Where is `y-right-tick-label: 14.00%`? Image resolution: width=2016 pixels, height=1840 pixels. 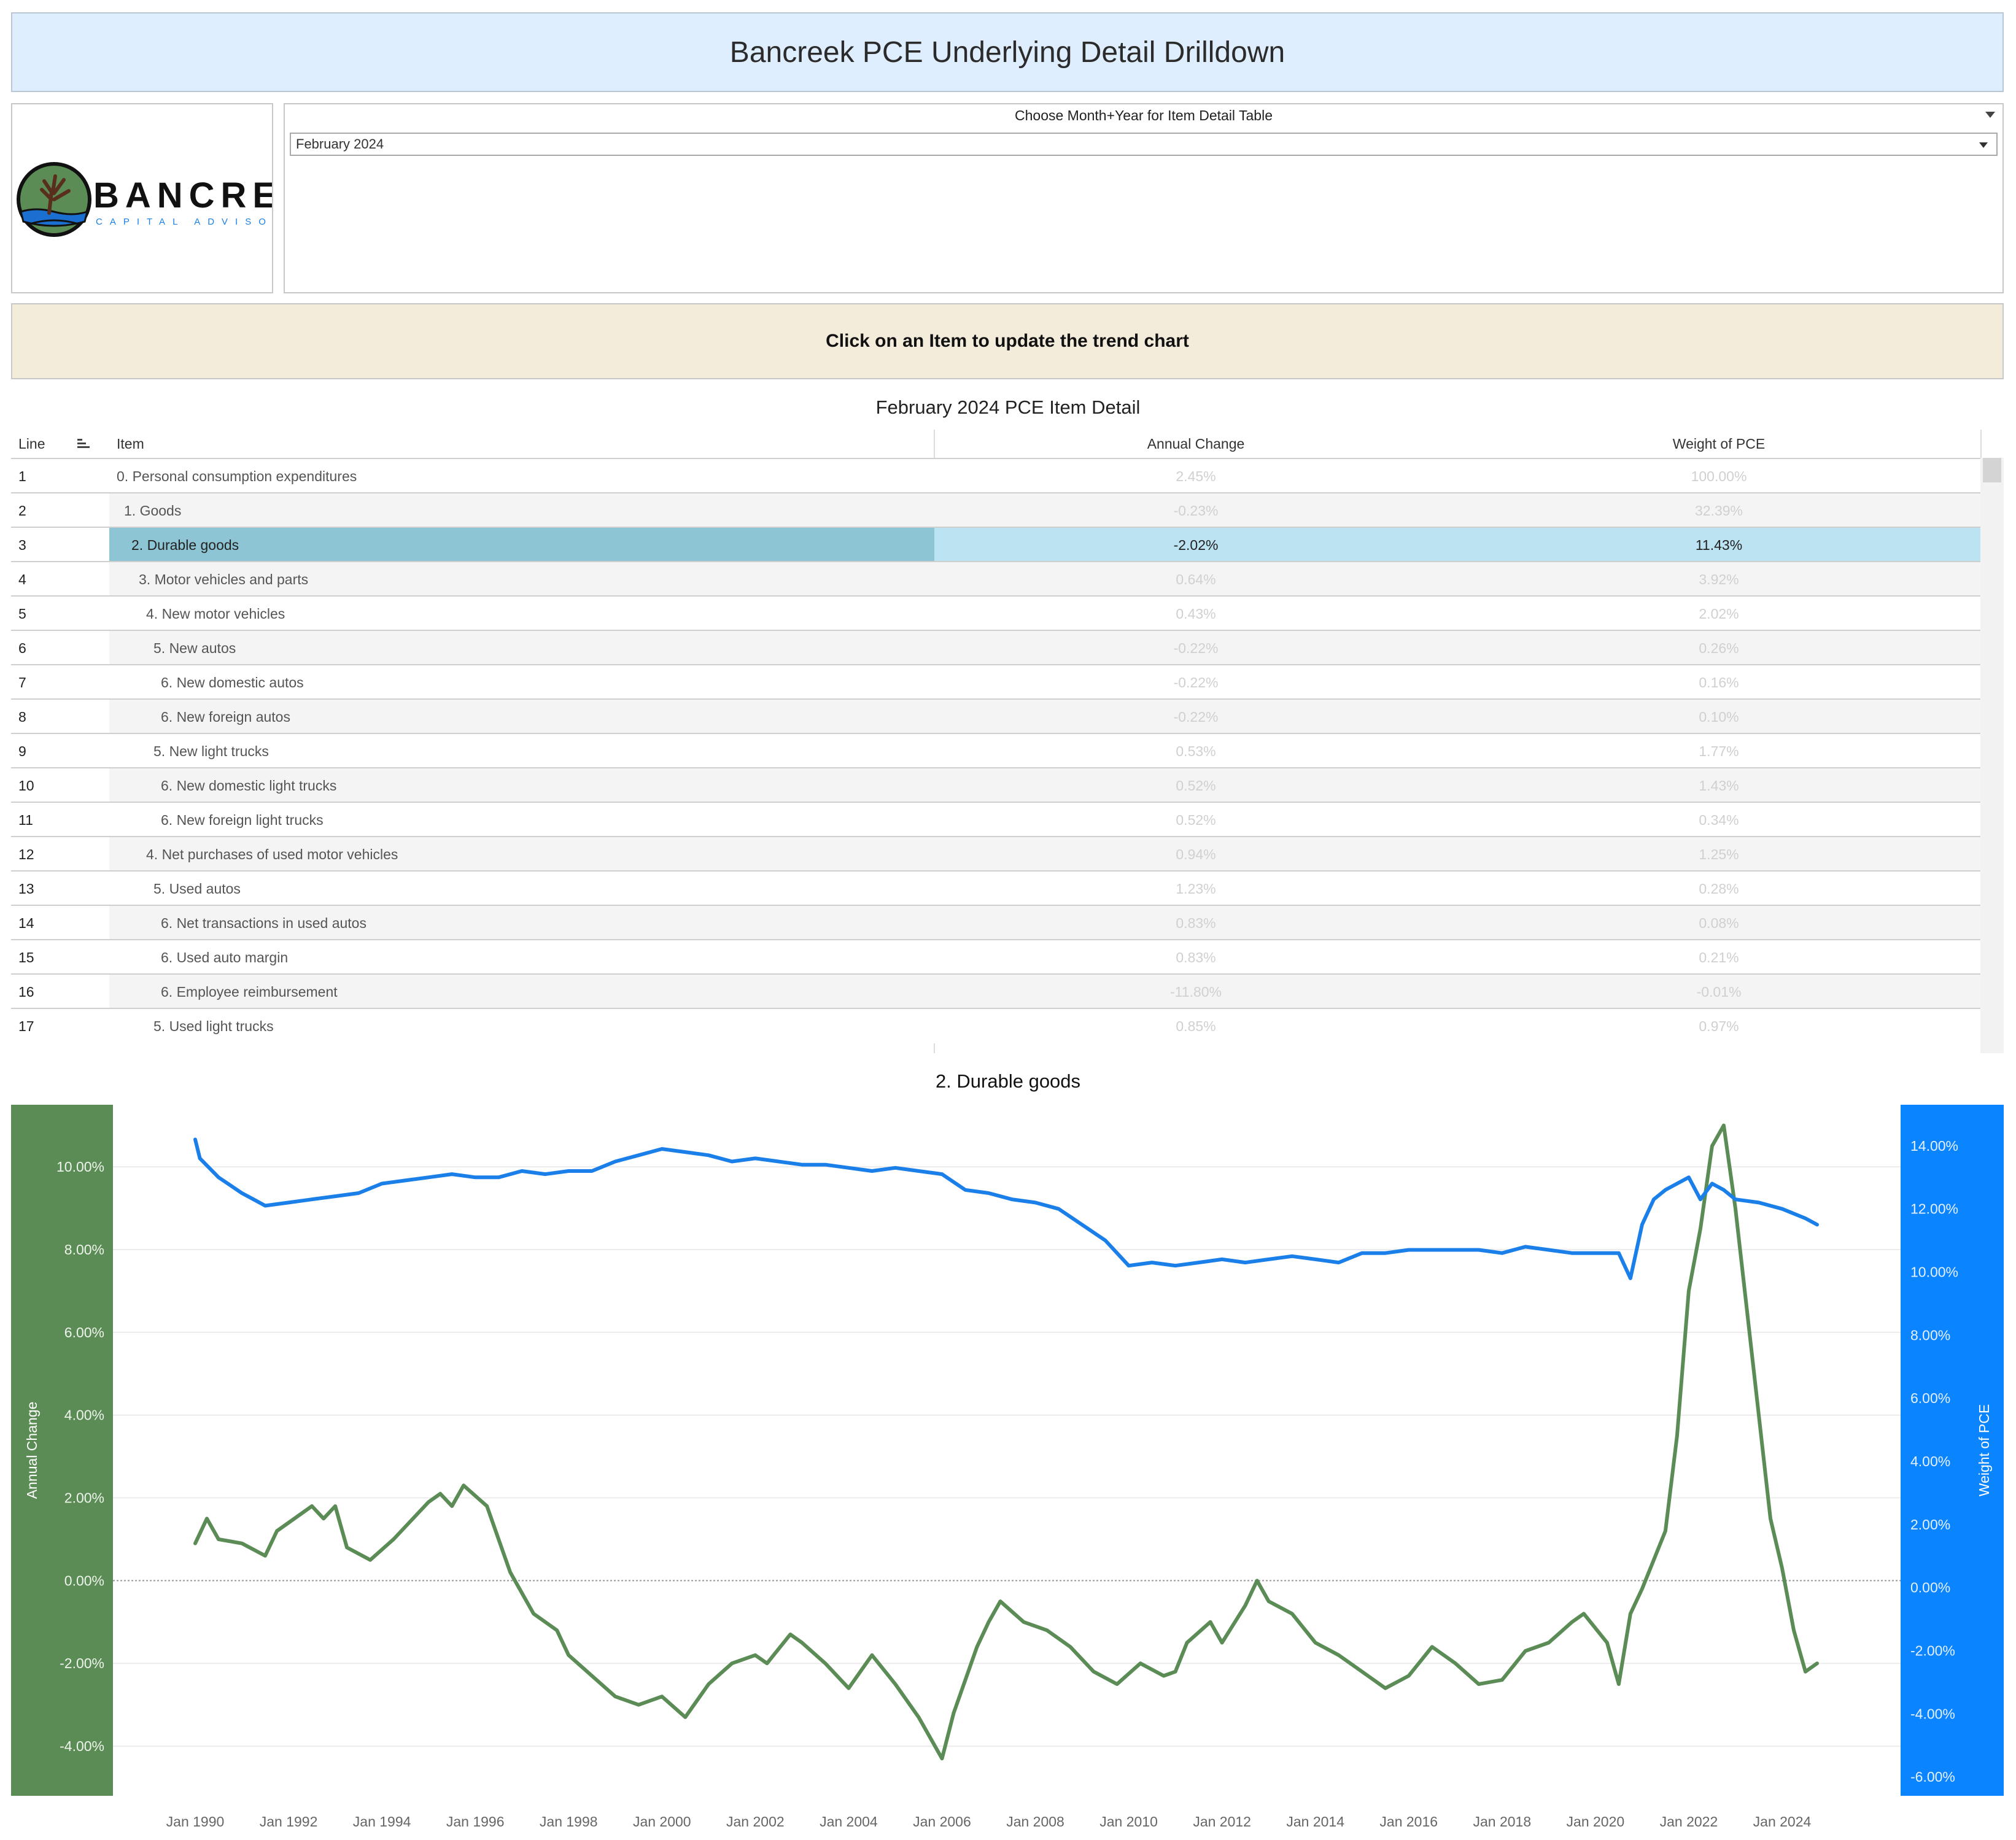
y-right-tick-label: 14.00% is located at coordinates (1934, 1146).